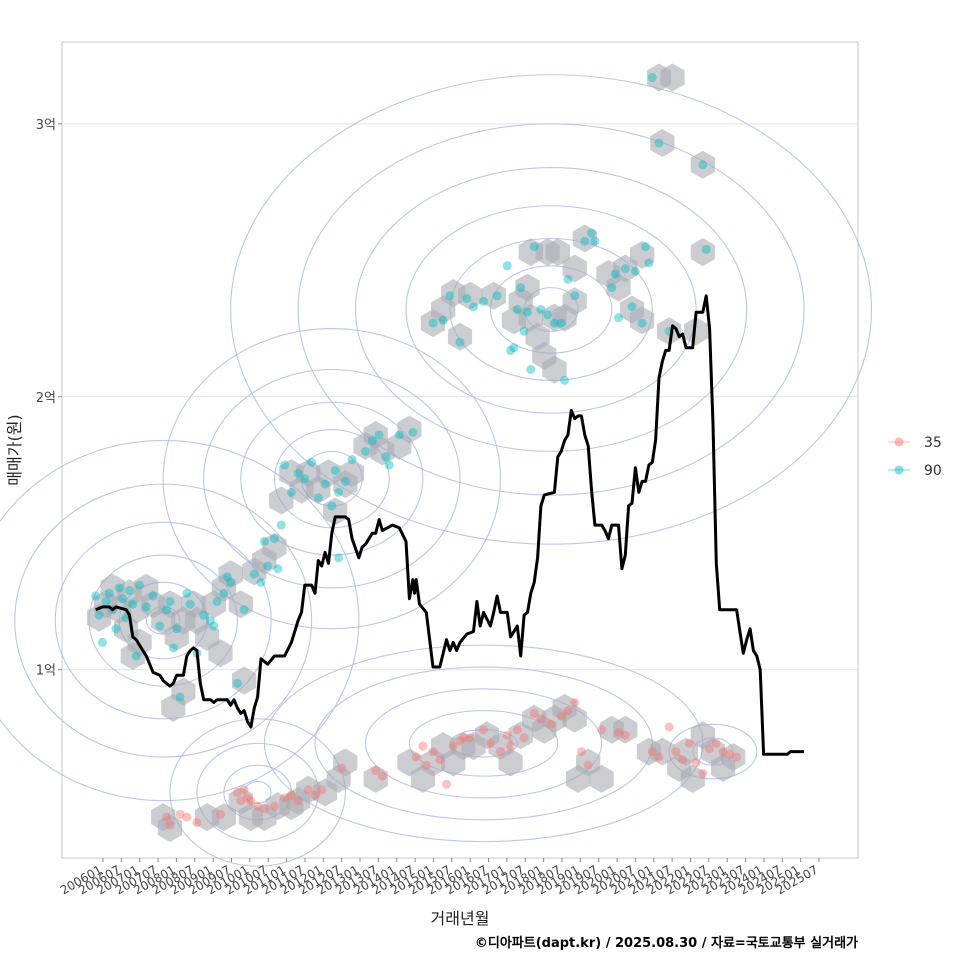 This screenshot has height=960, width=960. I want to click on legend: 35 90, so click(915, 457).